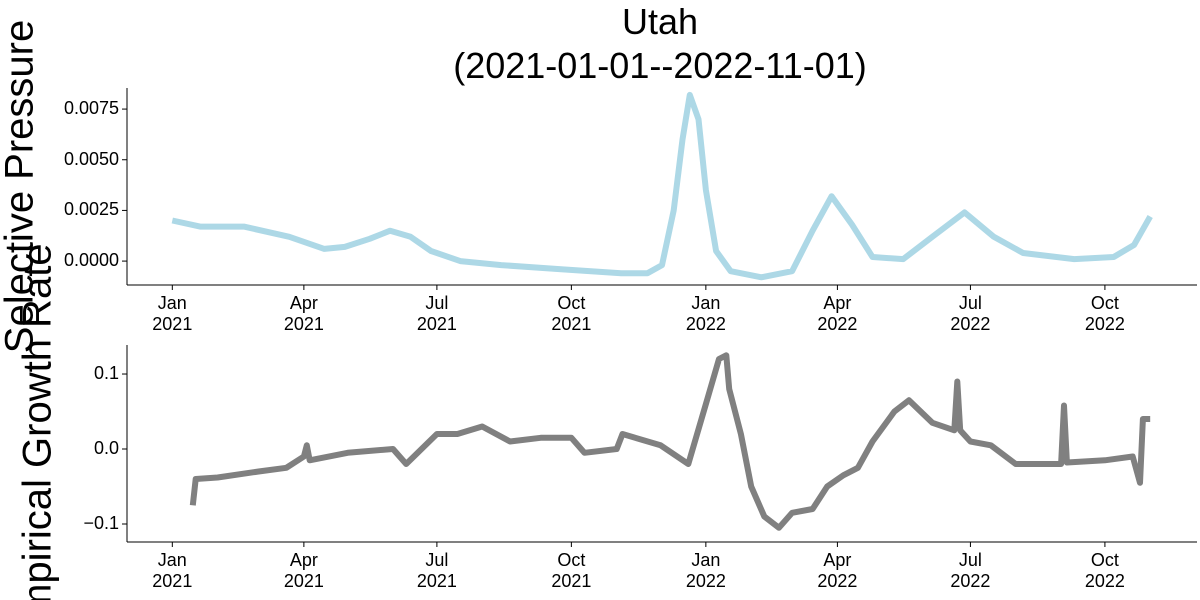 The height and width of the screenshot is (600, 1200). What do you see at coordinates (38, 421) in the screenshot?
I see `y-axis-label: Empirical Growth Rate` at bounding box center [38, 421].